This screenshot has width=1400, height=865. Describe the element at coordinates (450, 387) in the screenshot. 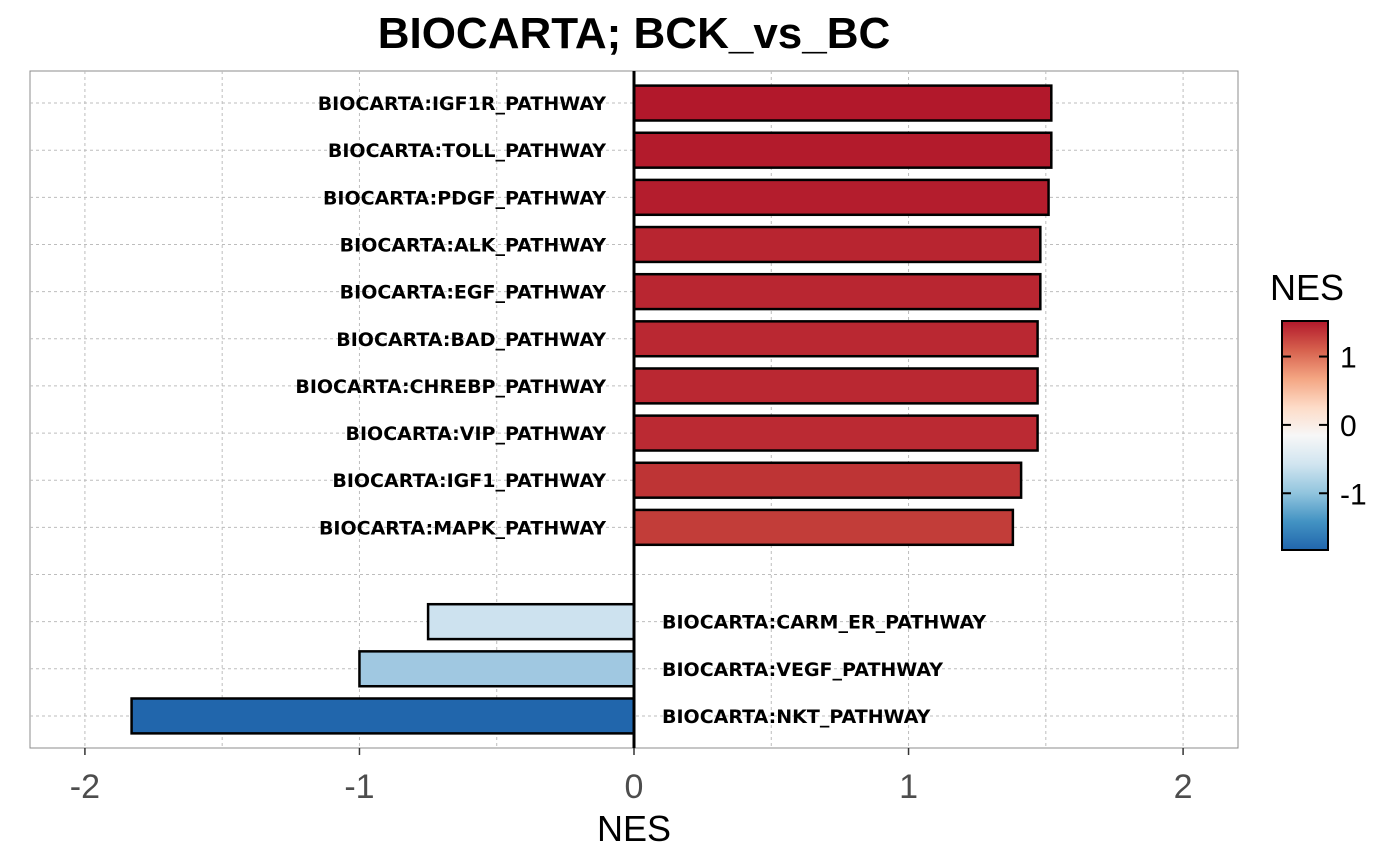

I see `bar-label: BIOCARTA:CHREBP_PATHWAY` at that location.